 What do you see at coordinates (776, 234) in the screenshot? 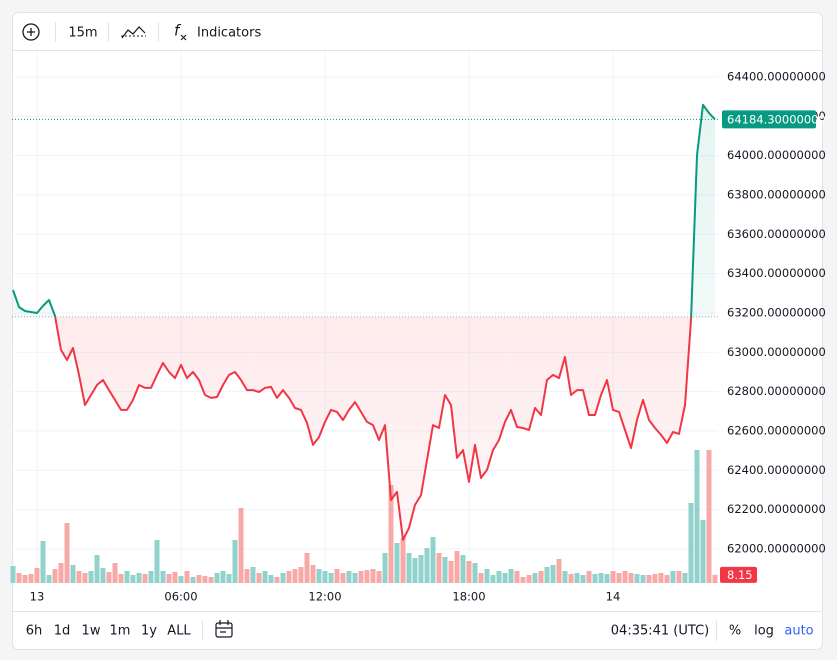
I see `y-tick-label: 63600.00000000` at bounding box center [776, 234].